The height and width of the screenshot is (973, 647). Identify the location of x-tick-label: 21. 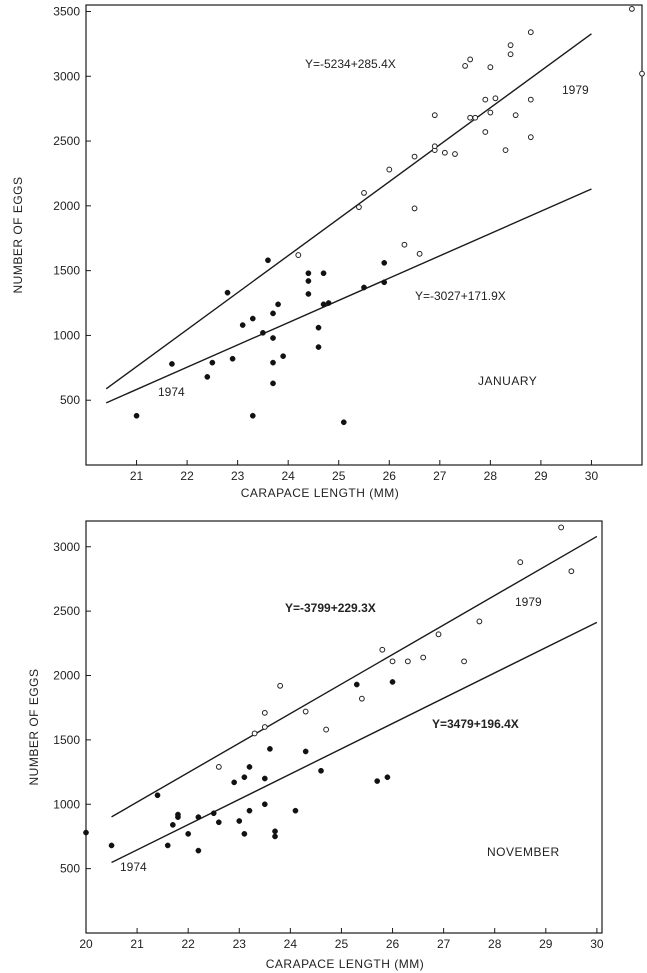
(137, 476).